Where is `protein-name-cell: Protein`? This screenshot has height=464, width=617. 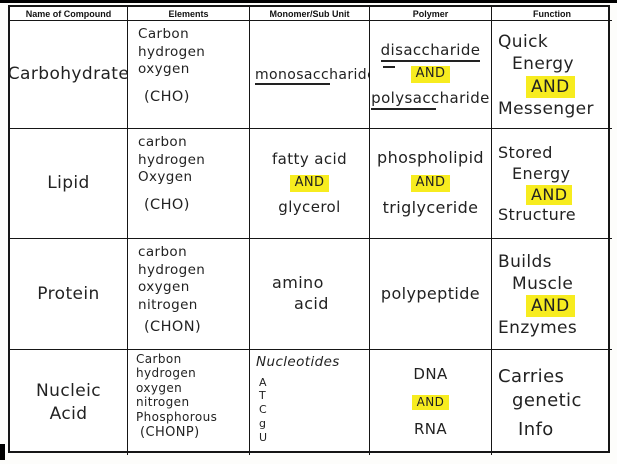
protein-name-cell: Protein is located at coordinates (69, 294).